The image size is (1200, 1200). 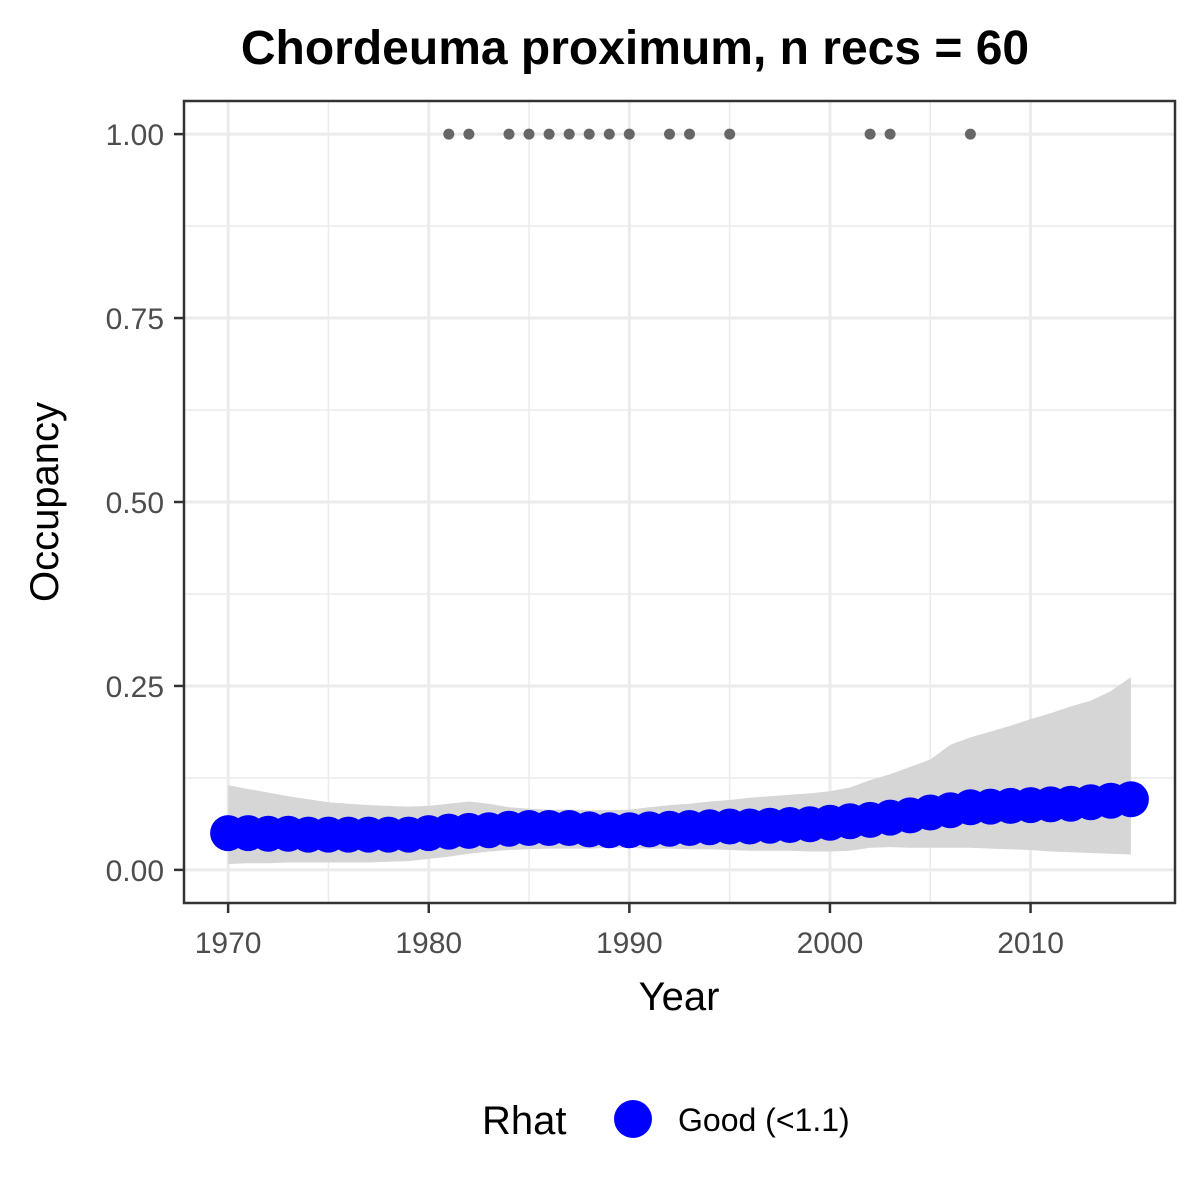 What do you see at coordinates (135, 503) in the screenshot?
I see `y-tick-label: 0.50` at bounding box center [135, 503].